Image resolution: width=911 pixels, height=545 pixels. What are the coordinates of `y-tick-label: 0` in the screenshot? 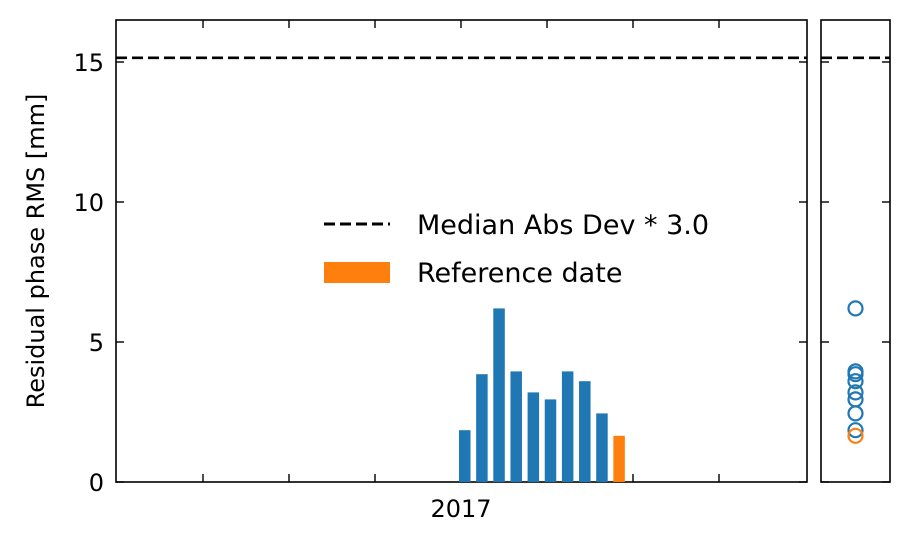 It's located at (96, 483).